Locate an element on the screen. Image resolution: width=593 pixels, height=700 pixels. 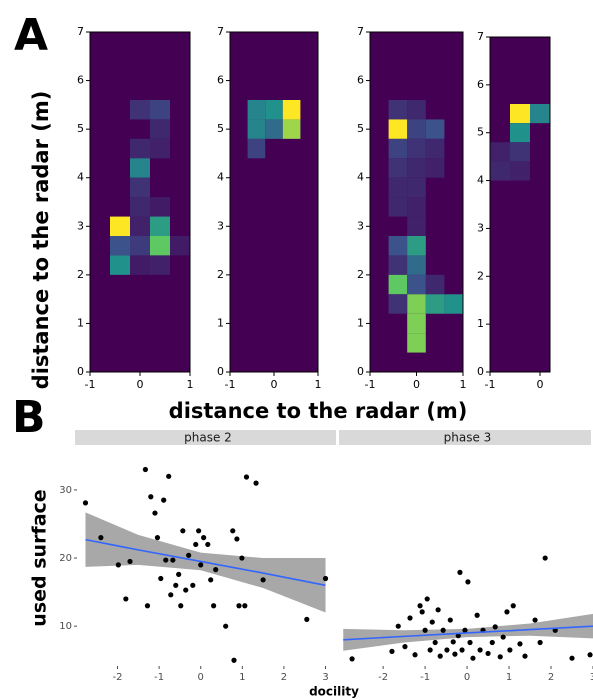
strip-title: phase 2 is located at coordinates (208, 438).